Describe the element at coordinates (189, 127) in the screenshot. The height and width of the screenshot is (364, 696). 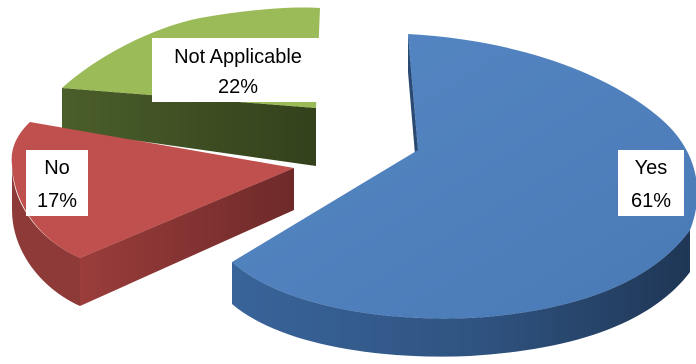
I see `slice-not-applicable-side` at that location.